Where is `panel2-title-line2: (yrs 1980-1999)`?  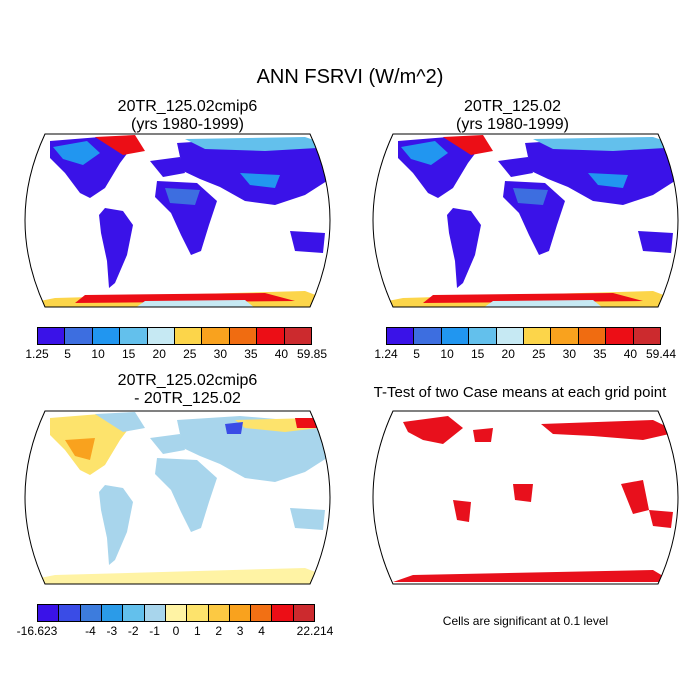 panel2-title-line2: (yrs 1980-1999) is located at coordinates (512, 124).